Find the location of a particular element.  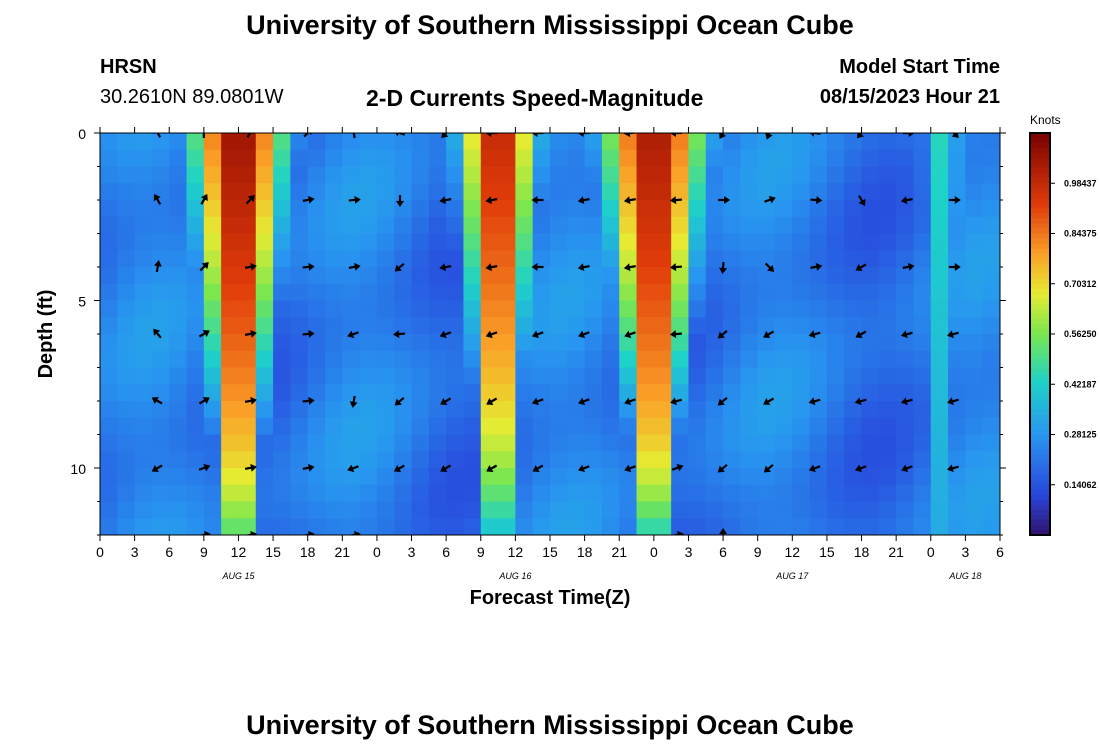

station-name: HRSN is located at coordinates (128, 67).